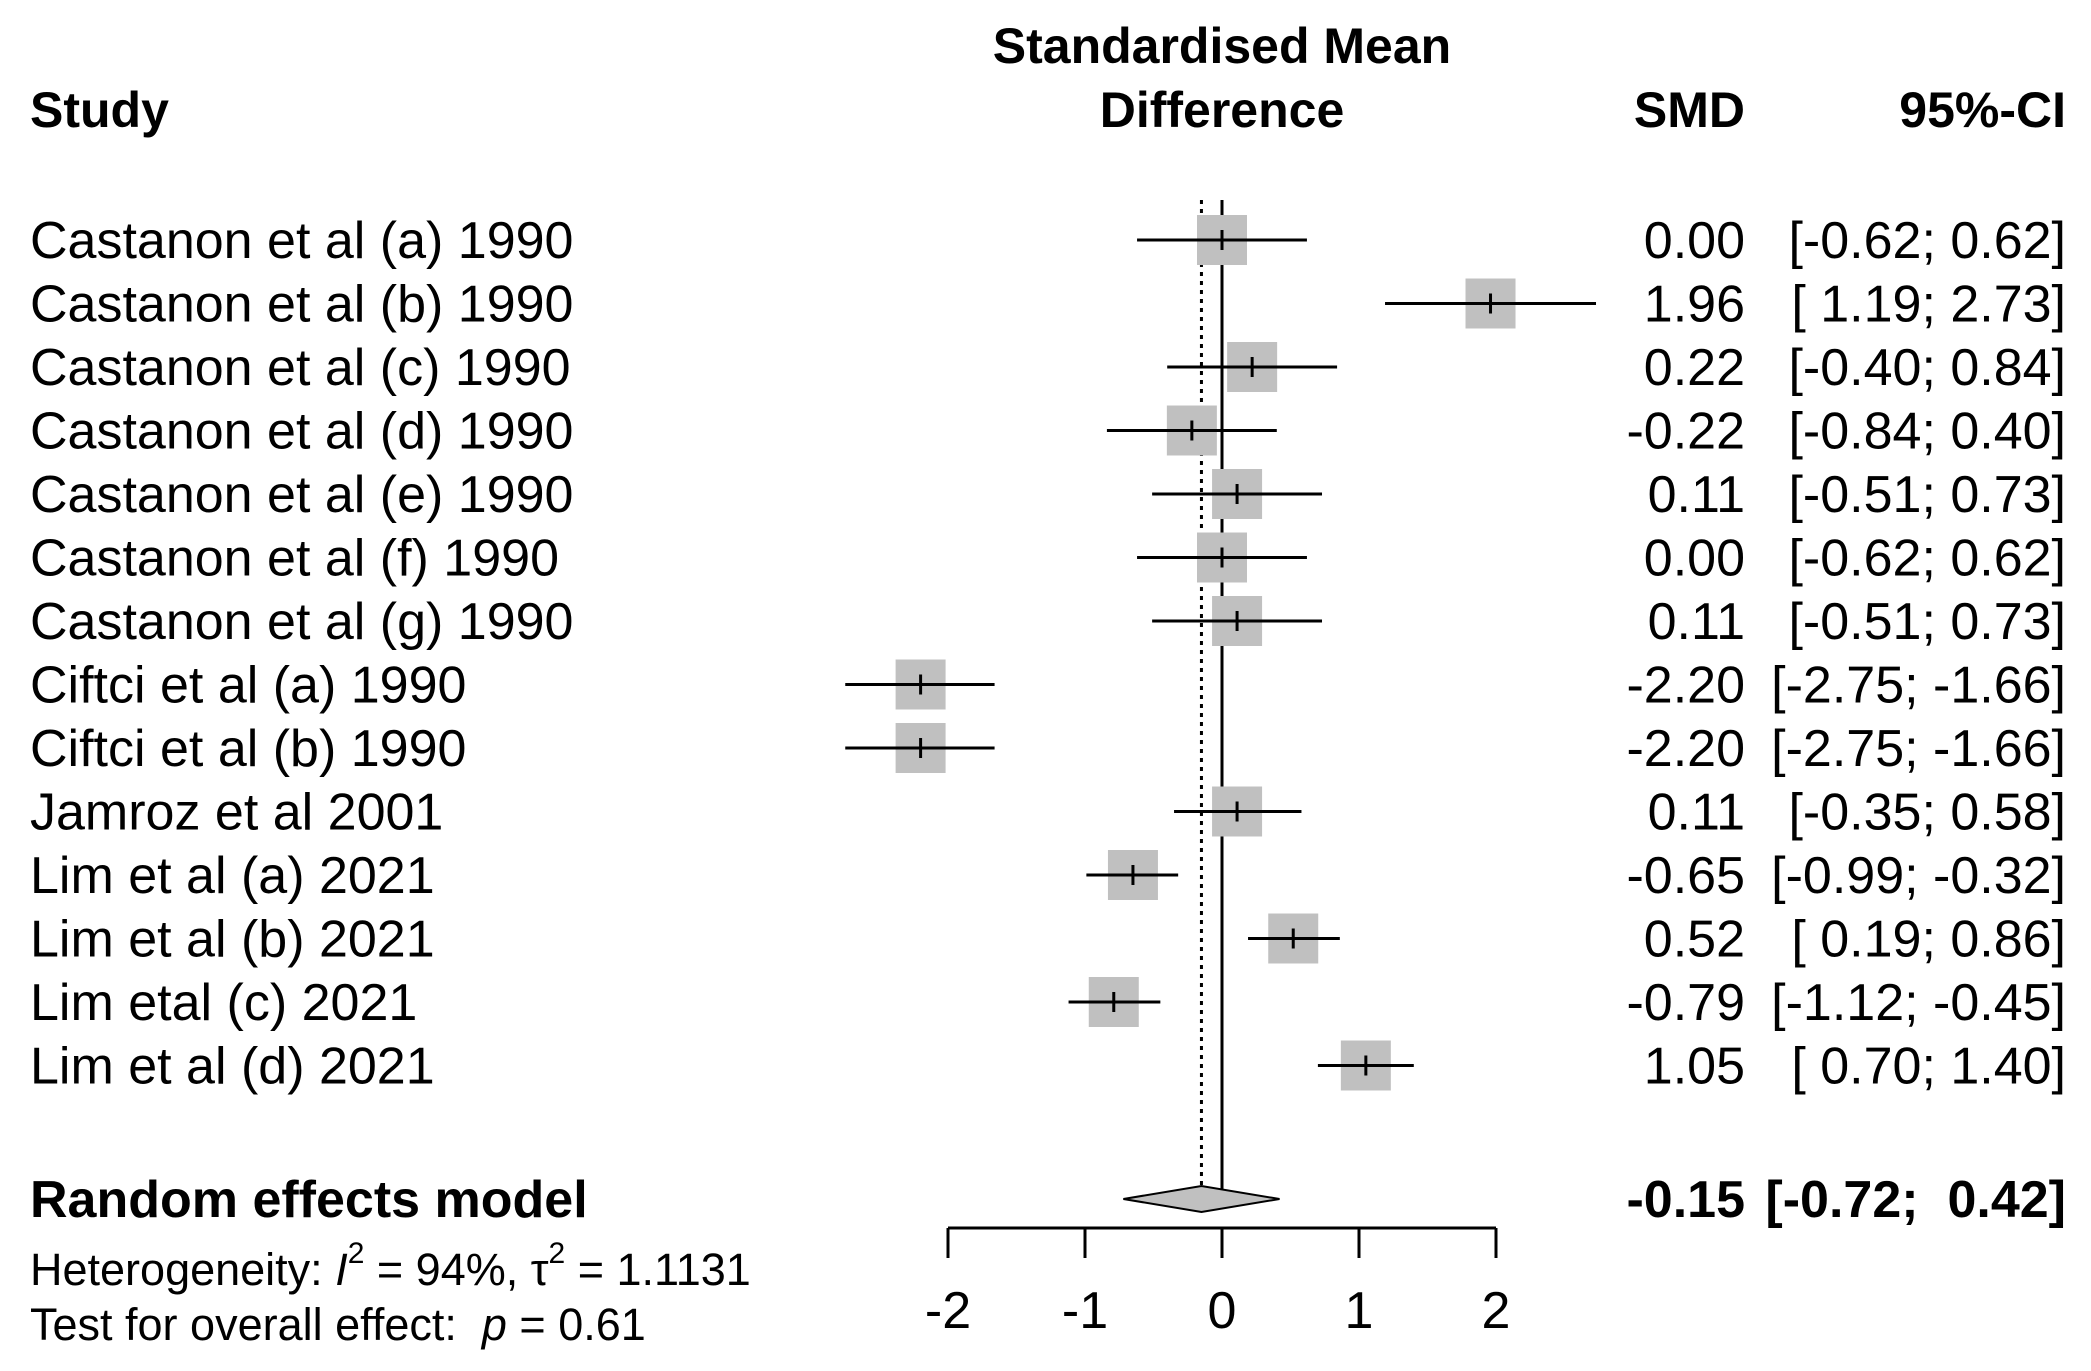 The image size is (2091, 1371). I want to click on study-column-header: Study, so click(99, 110).